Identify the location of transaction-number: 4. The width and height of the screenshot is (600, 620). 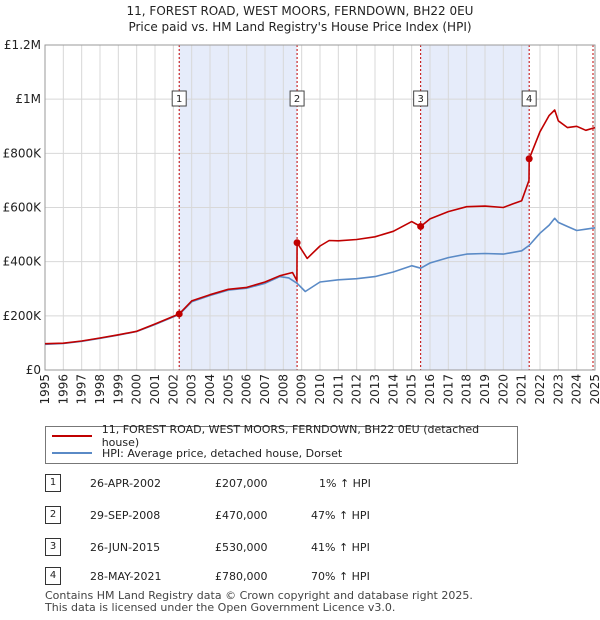
(53, 576).